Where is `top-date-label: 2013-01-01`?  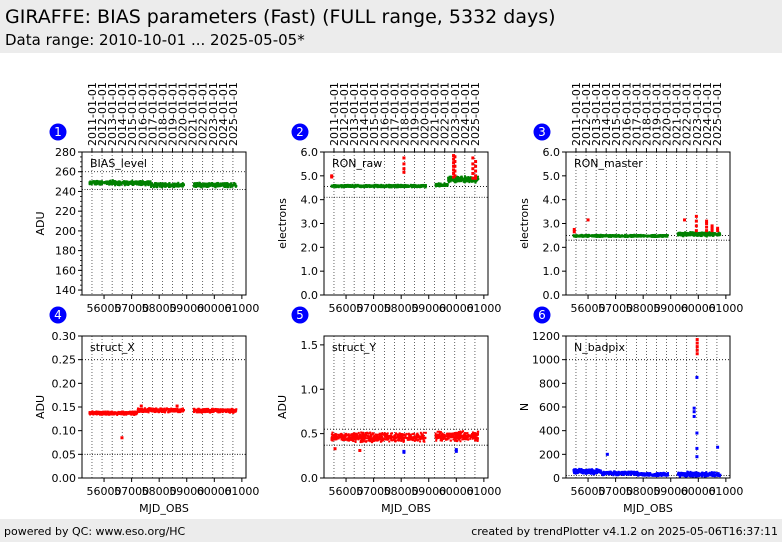 top-date-label: 2013-01-01 is located at coordinates (596, 114).